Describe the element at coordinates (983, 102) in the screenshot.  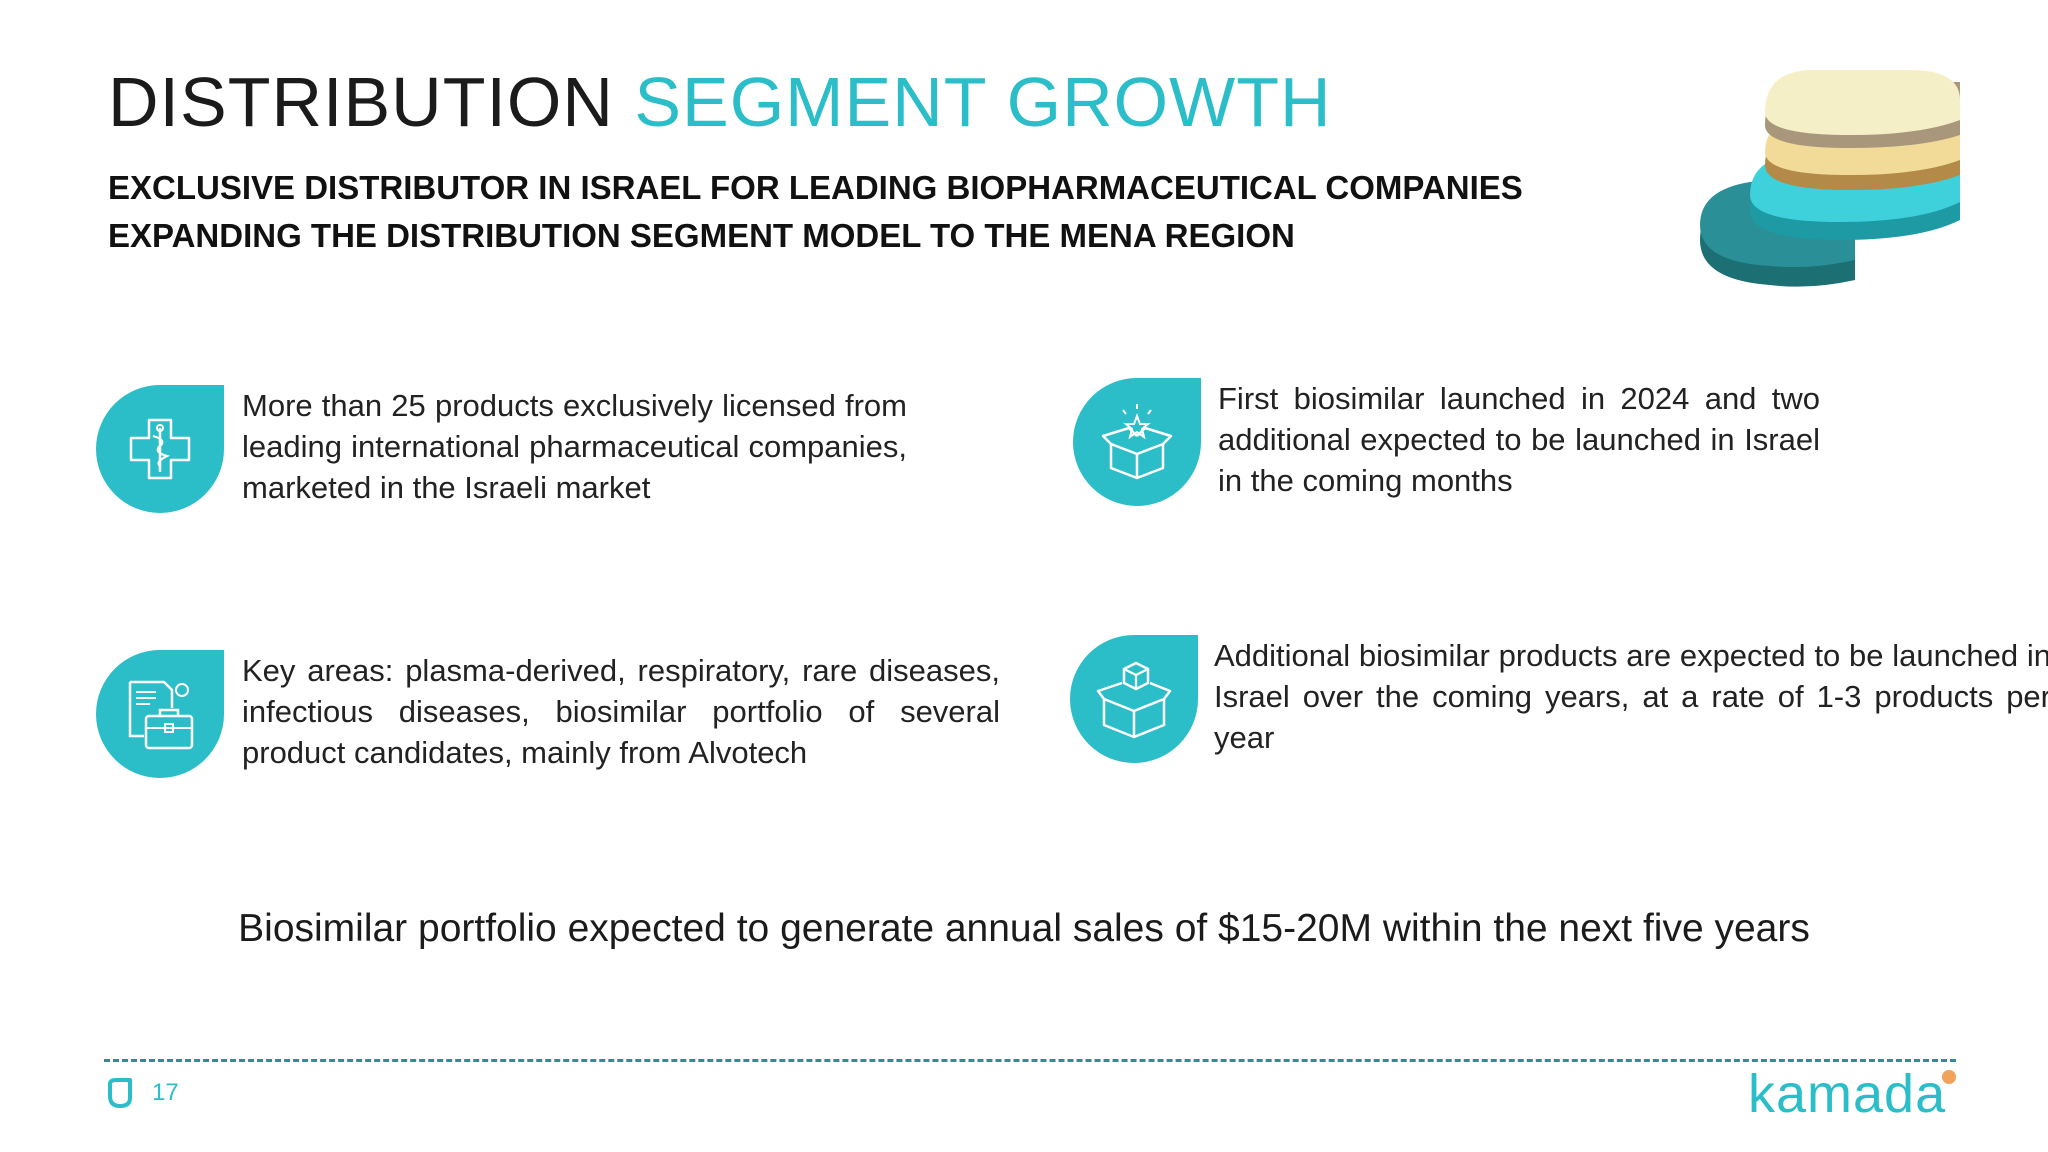
I see `title-part-accent: SEGMENT GROWTH` at that location.